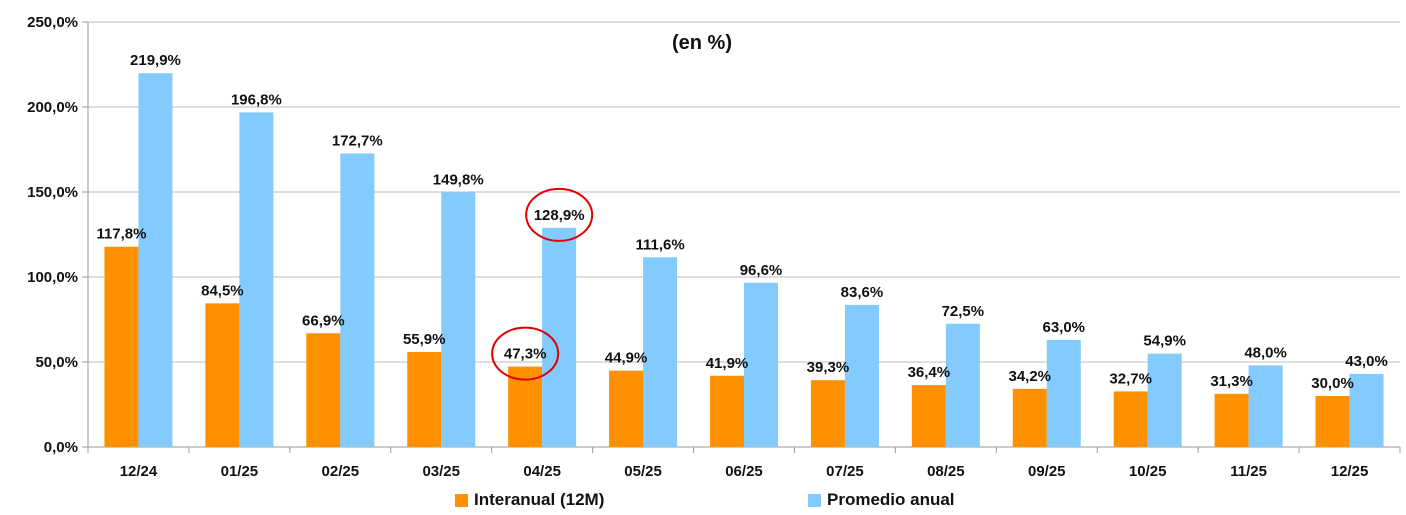  I want to click on data-label-interanual: 36,4%, so click(929, 372).